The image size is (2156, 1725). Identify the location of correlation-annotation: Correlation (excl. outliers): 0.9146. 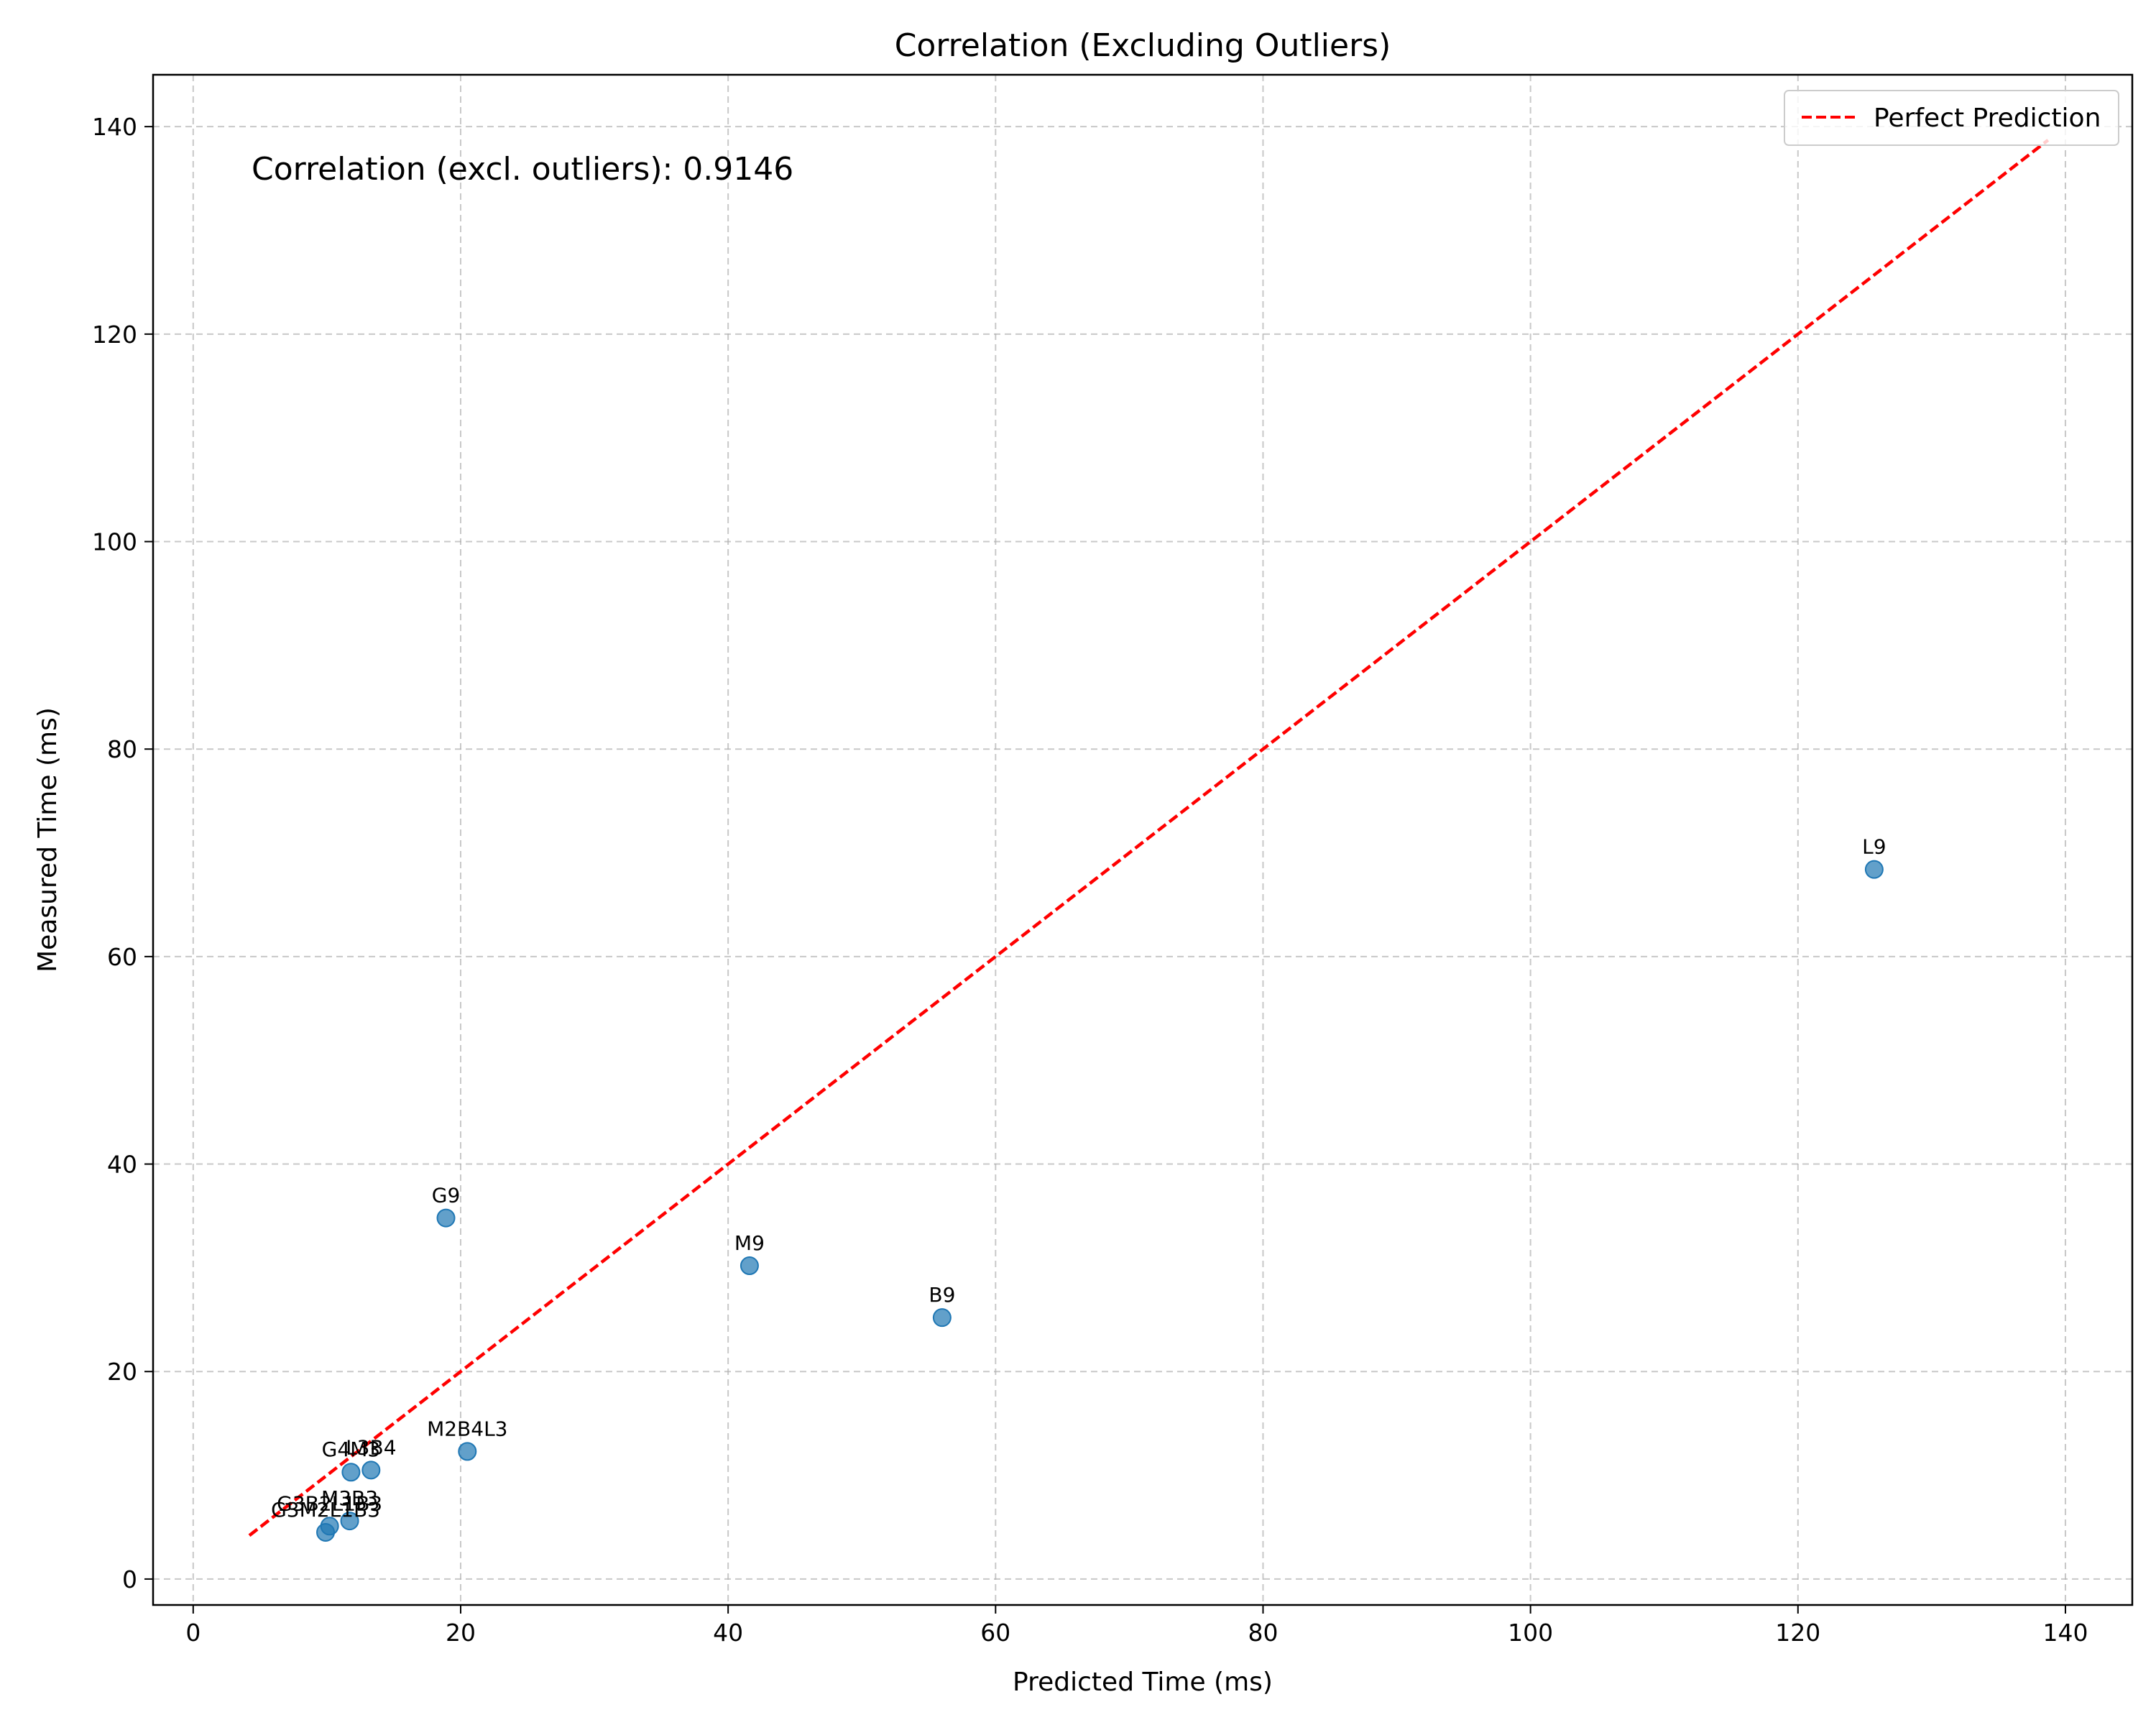
(522, 169).